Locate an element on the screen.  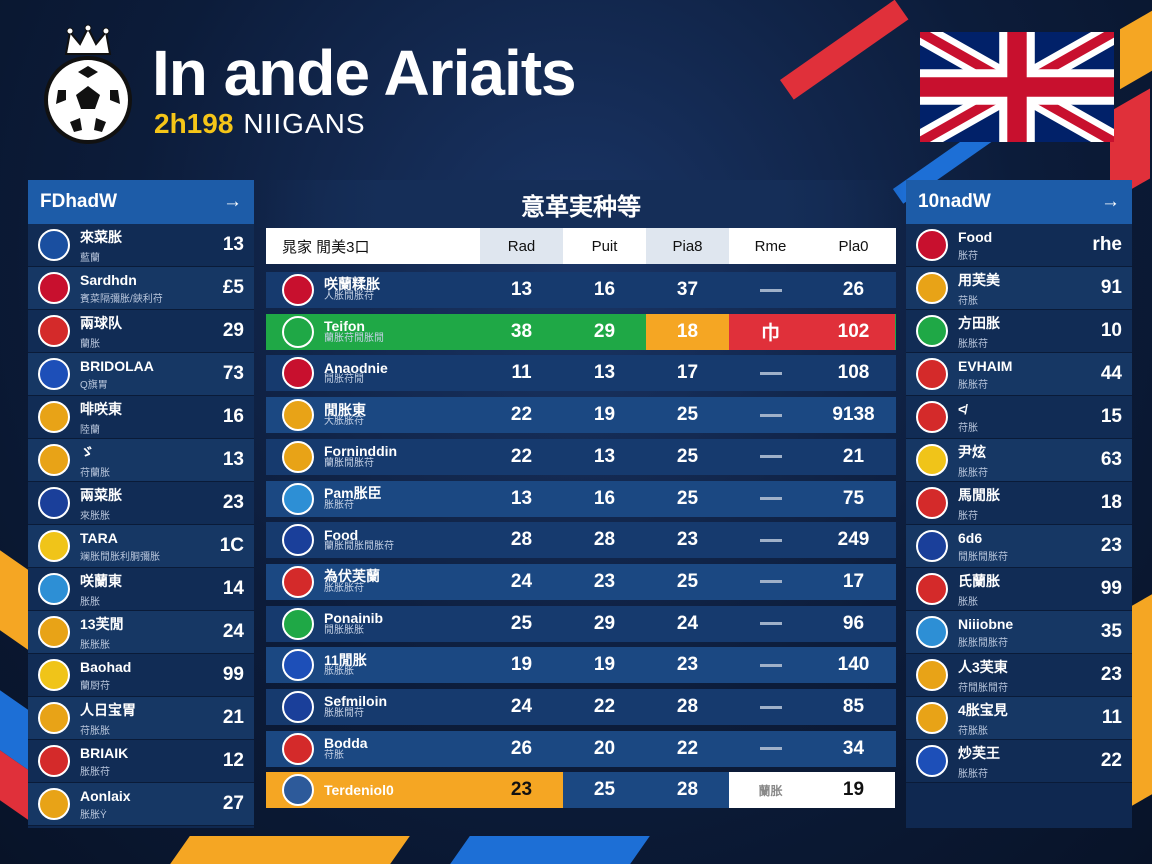
cell-v2: 25 is located at coordinates (604, 790).